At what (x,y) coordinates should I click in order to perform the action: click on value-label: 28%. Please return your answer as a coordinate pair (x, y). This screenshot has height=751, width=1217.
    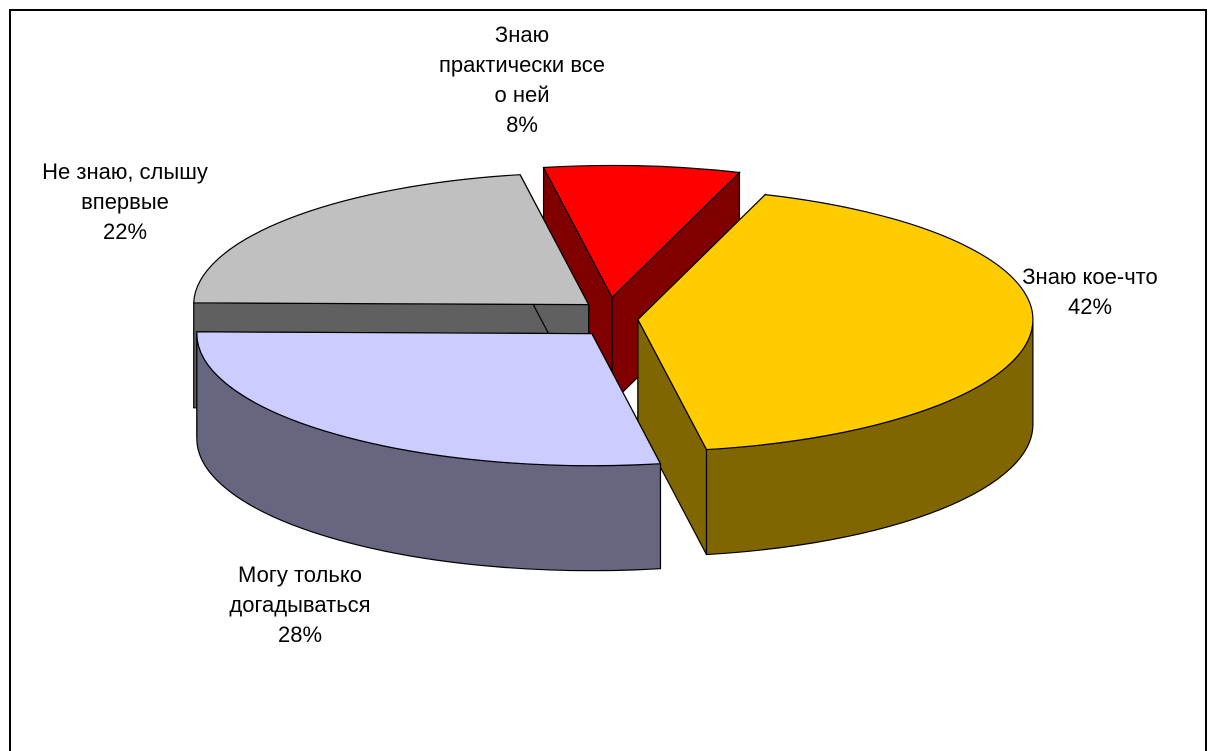
    Looking at the image, I should click on (300, 634).